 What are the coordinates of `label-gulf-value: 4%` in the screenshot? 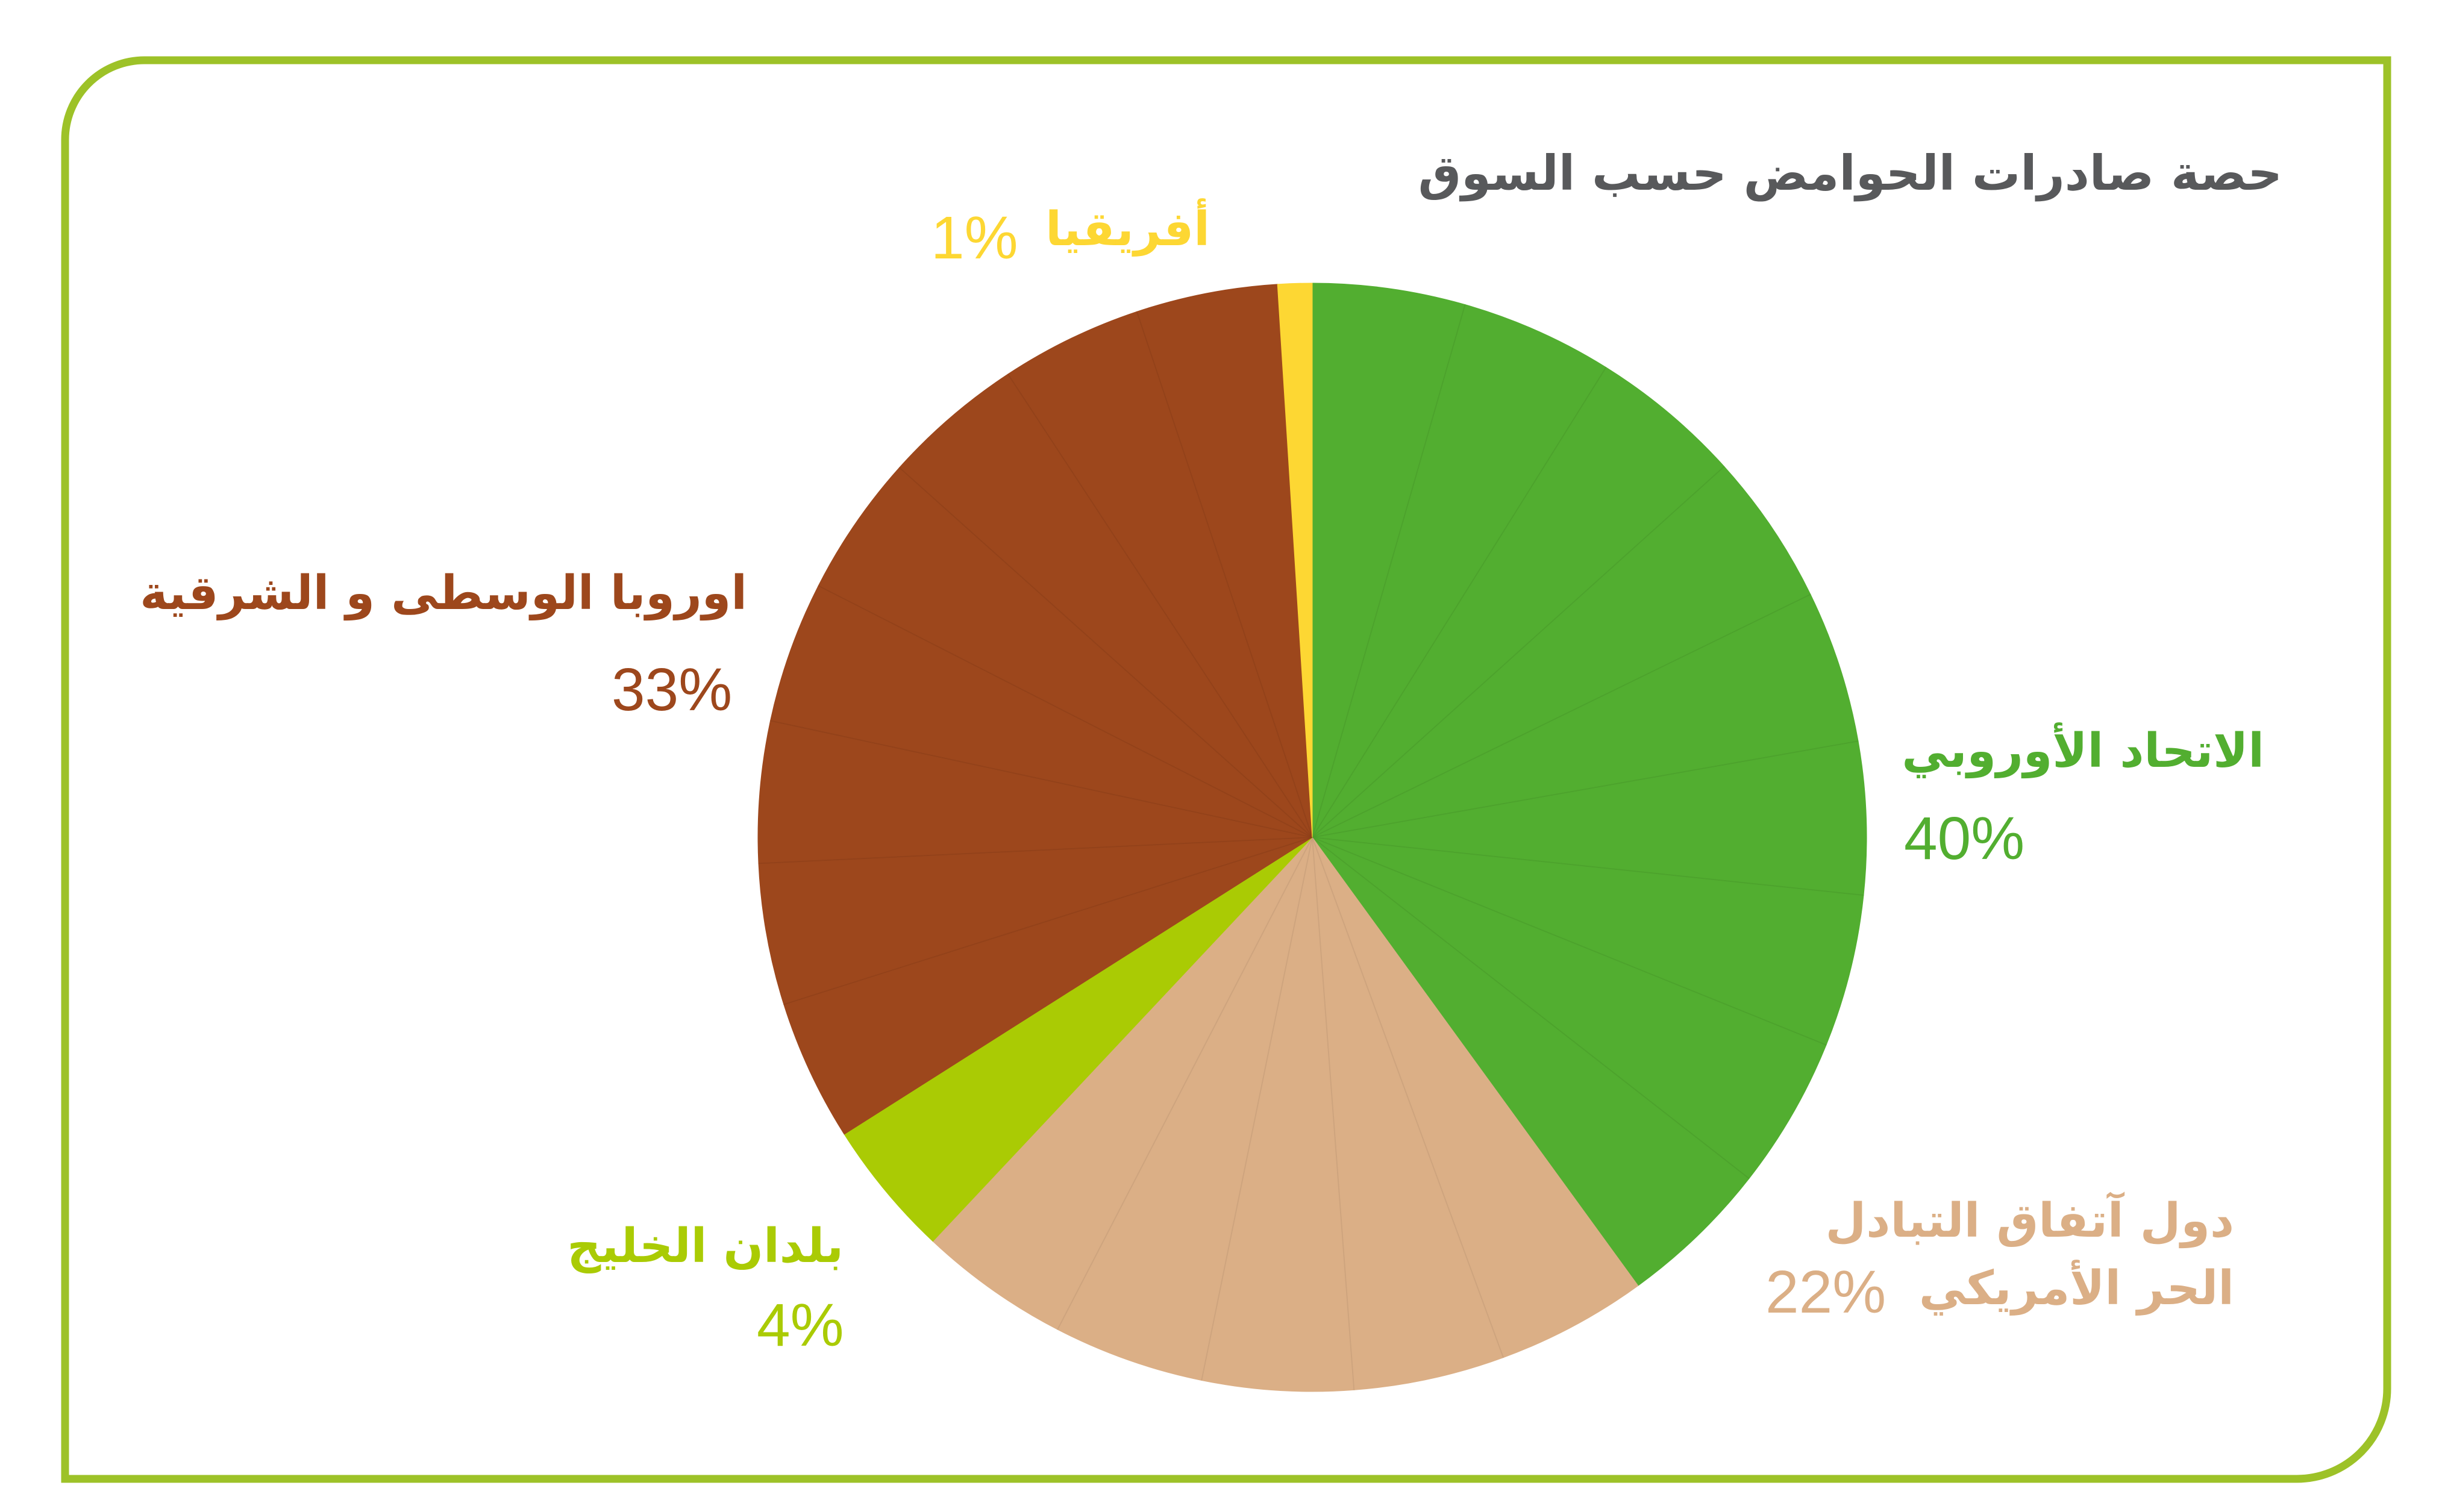 It's located at (800, 1326).